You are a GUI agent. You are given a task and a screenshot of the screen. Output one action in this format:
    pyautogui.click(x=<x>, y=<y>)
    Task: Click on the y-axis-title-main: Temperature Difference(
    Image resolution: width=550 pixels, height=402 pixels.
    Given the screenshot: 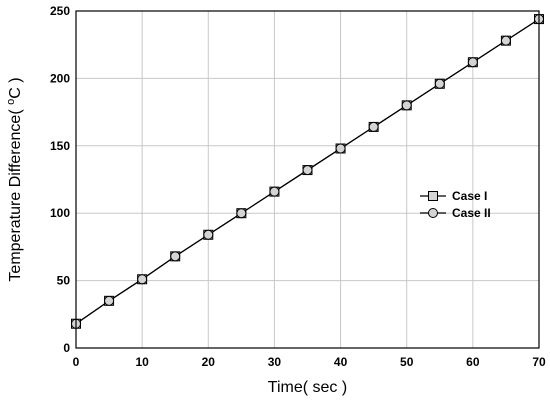 What is the action you would take?
    pyautogui.click(x=15, y=193)
    